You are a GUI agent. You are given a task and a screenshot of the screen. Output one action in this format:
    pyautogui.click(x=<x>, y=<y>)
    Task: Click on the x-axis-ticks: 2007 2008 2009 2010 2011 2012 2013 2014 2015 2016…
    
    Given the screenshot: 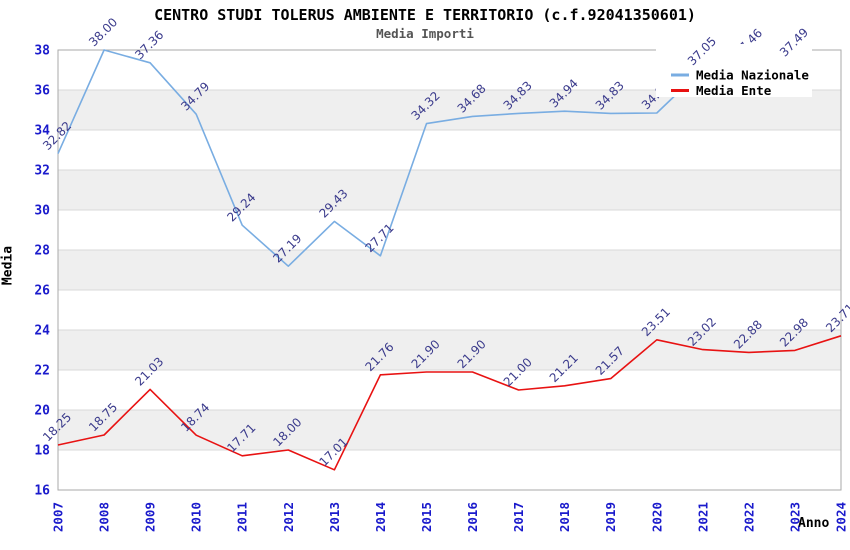 What is the action you would take?
    pyautogui.click(x=450, y=517)
    